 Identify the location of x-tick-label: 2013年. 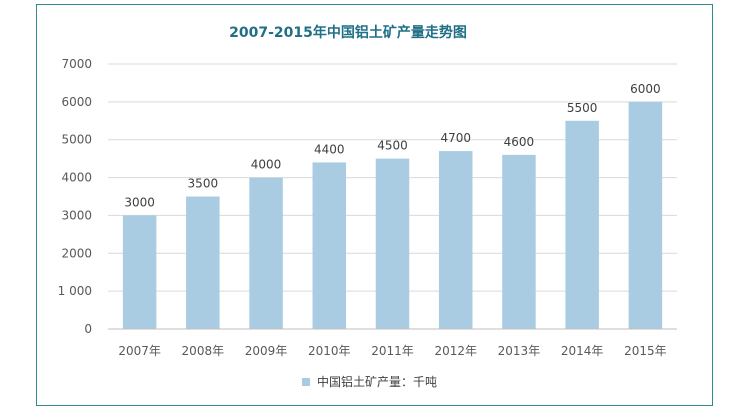
(519, 351).